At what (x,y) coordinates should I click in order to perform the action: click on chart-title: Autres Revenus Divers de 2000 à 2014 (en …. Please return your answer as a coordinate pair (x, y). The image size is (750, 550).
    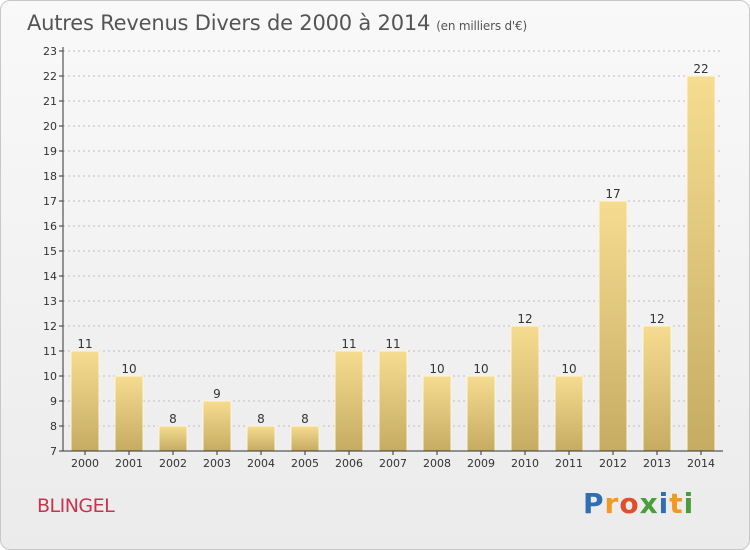
    Looking at the image, I should click on (277, 23).